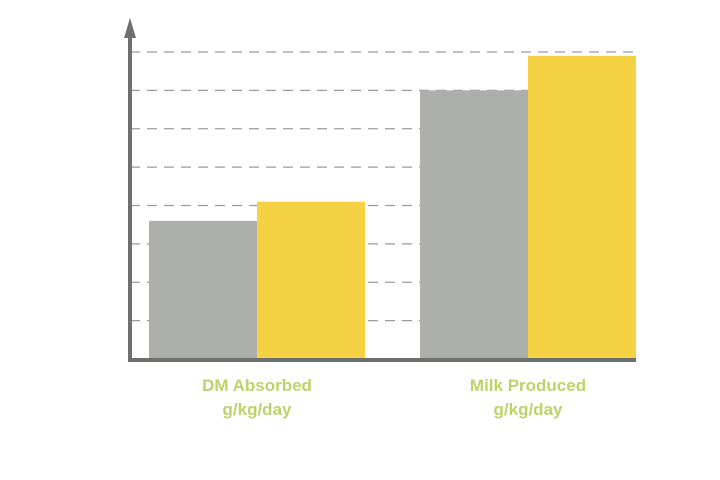  I want to click on category-label-0-line-0: DM Absorbed, so click(257, 385).